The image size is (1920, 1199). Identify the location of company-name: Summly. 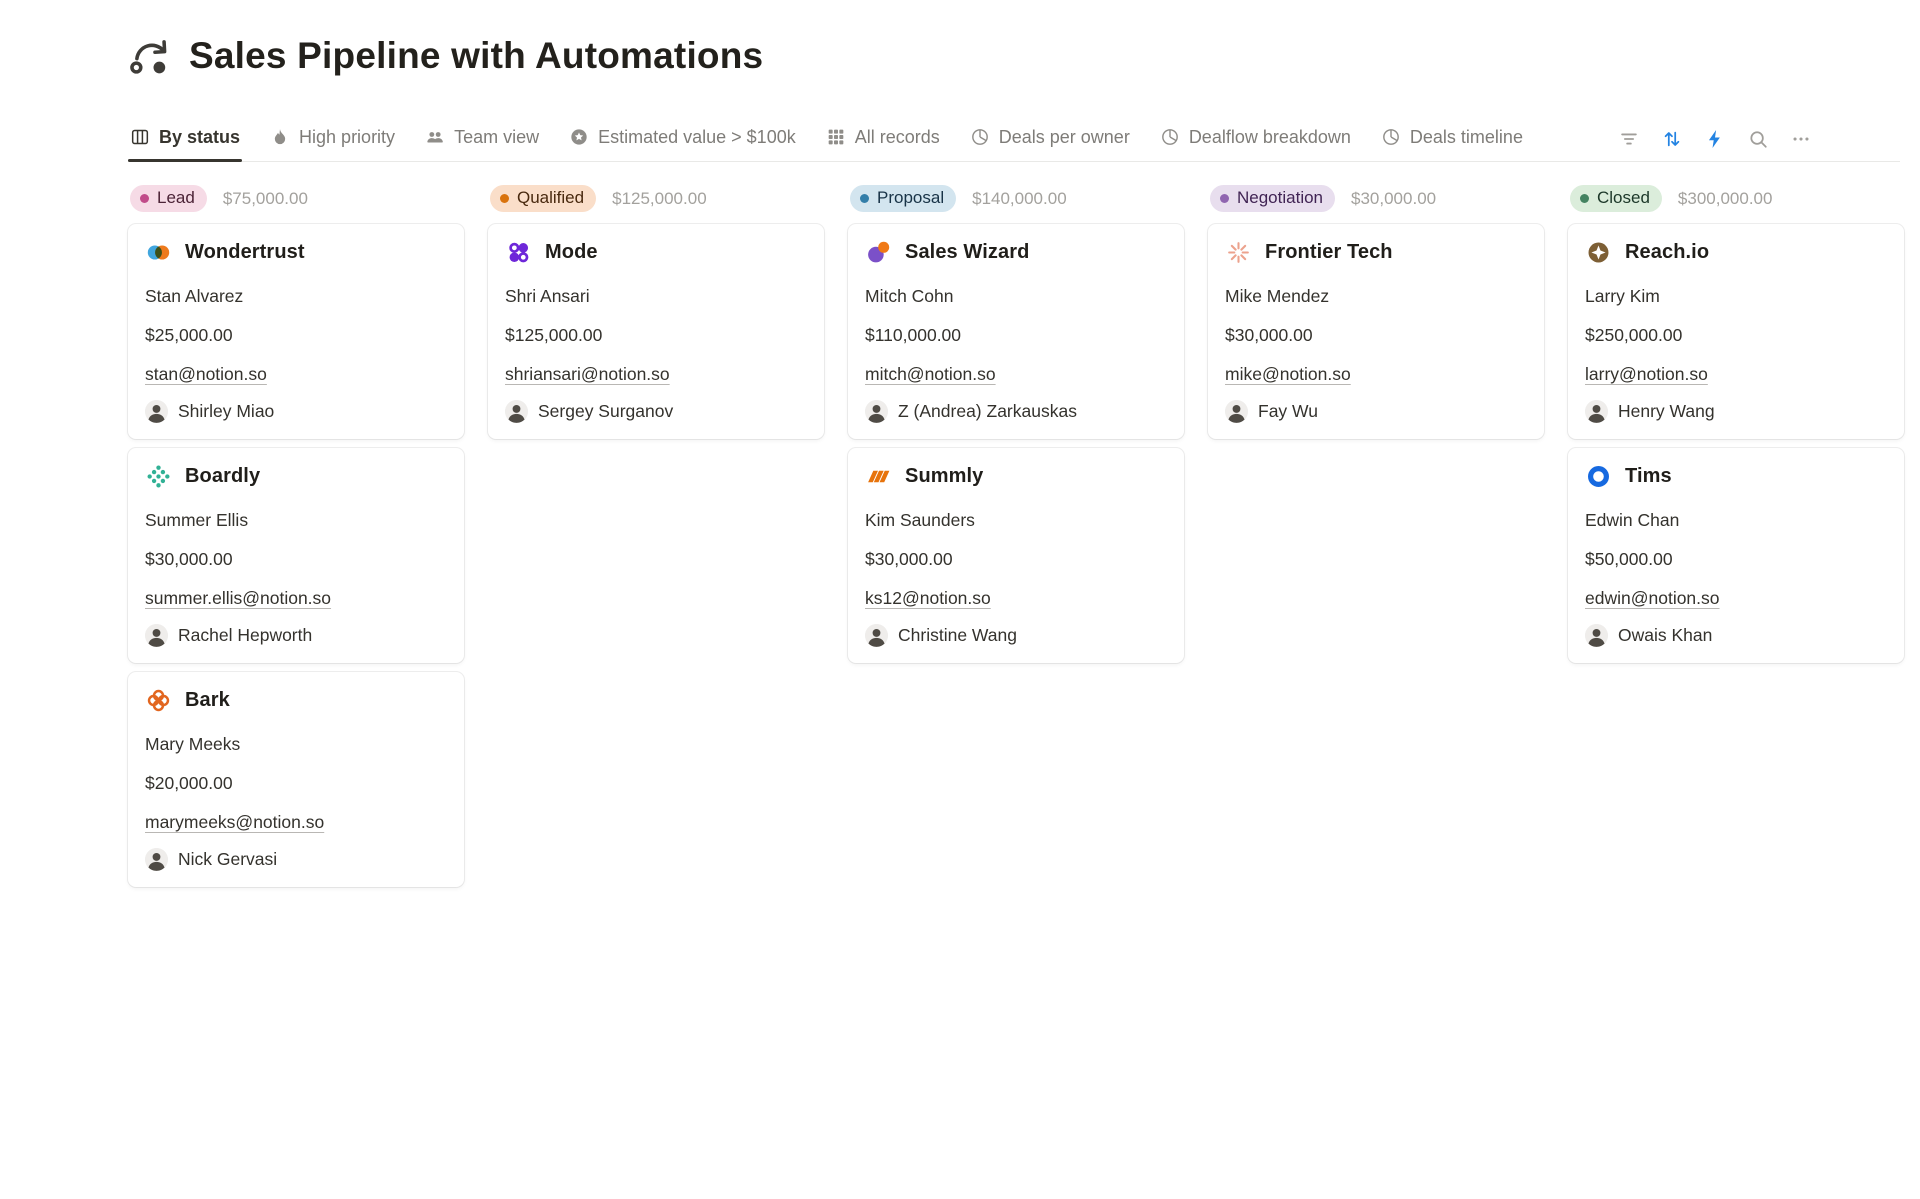
(944, 475).